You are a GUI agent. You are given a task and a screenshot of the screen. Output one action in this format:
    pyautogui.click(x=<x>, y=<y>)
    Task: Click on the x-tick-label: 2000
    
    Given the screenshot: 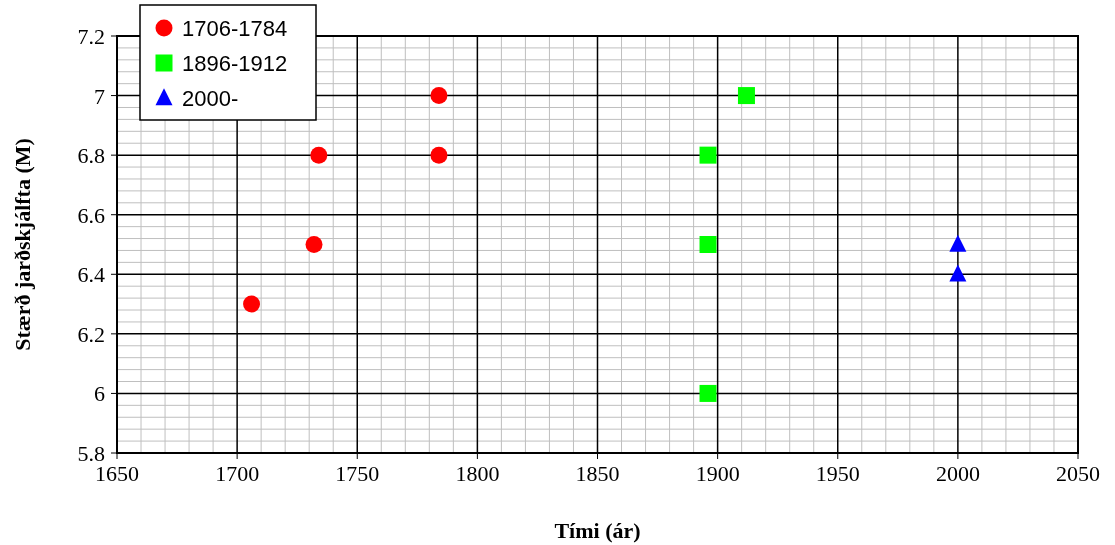 What is the action you would take?
    pyautogui.click(x=957, y=473)
    